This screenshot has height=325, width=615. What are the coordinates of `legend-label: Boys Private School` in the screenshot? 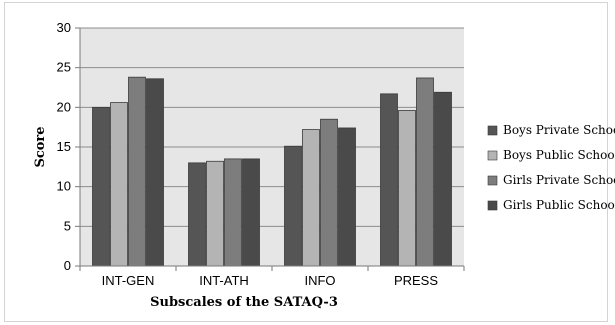 It's located at (559, 130).